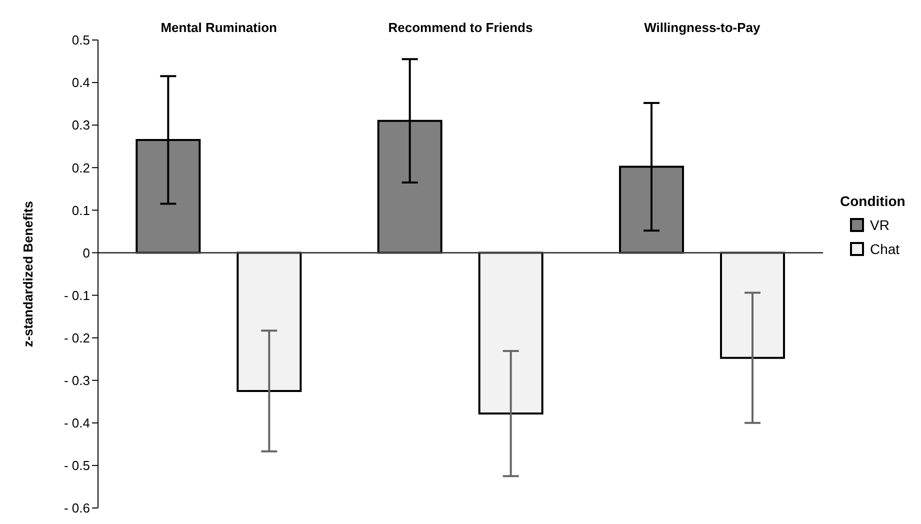  Describe the element at coordinates (81, 40) in the screenshot. I see `y-tick-label: 0.5` at that location.